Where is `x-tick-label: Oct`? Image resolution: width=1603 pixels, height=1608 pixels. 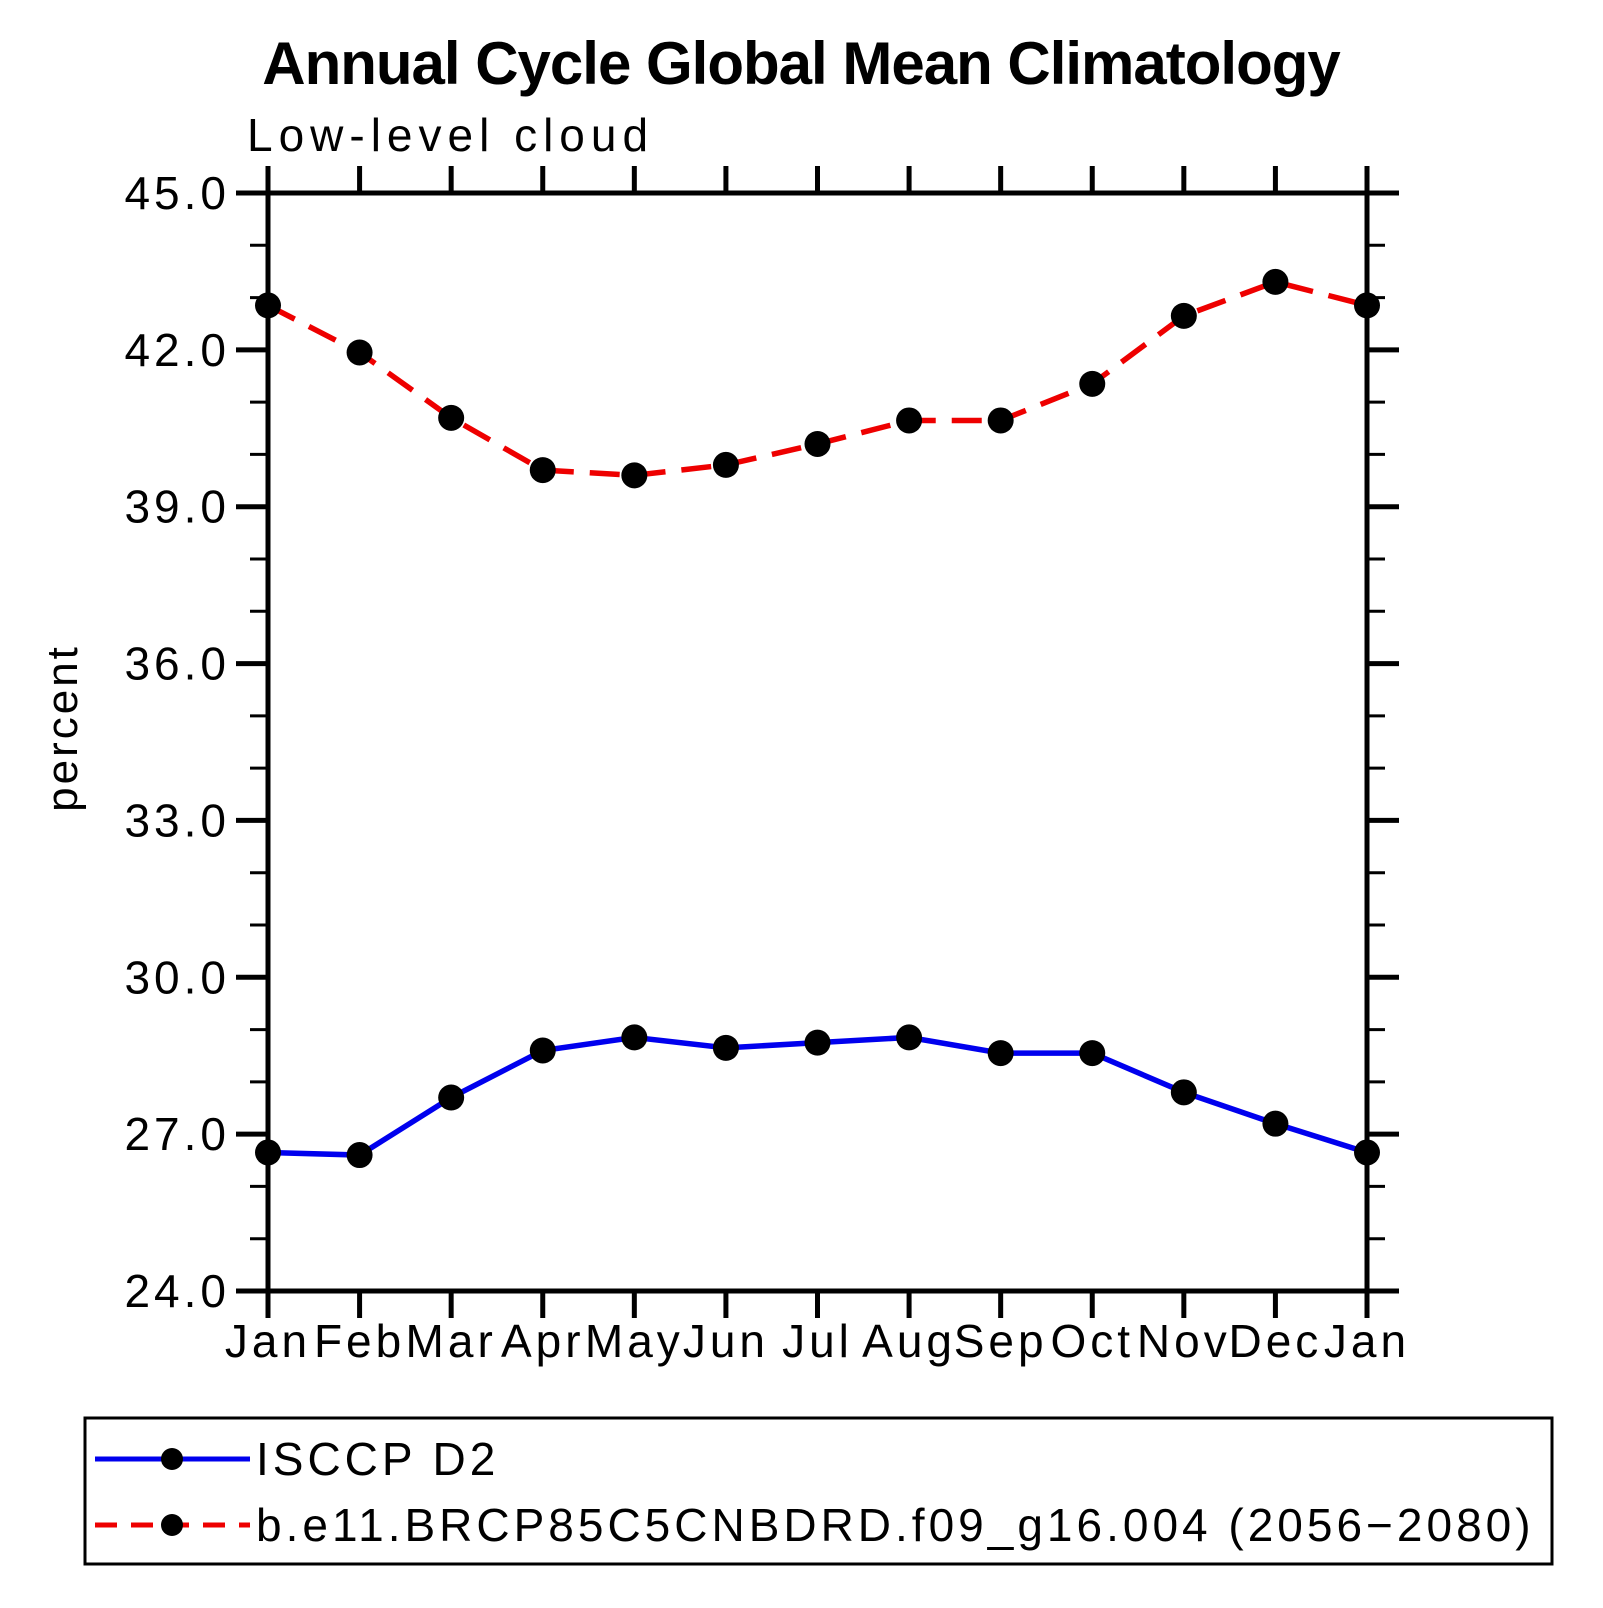 x-tick-label: Oct is located at coordinates (1092, 1341).